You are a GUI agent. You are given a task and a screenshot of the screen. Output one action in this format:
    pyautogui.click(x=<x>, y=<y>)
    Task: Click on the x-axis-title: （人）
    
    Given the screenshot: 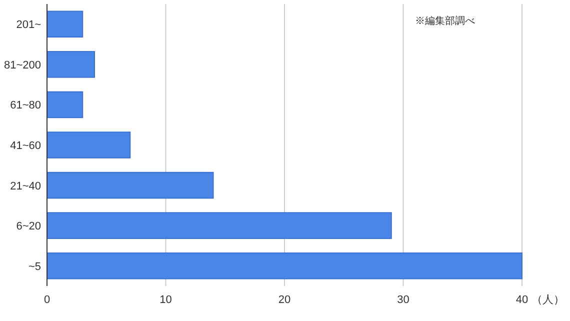 What is the action you would take?
    pyautogui.click(x=548, y=300)
    